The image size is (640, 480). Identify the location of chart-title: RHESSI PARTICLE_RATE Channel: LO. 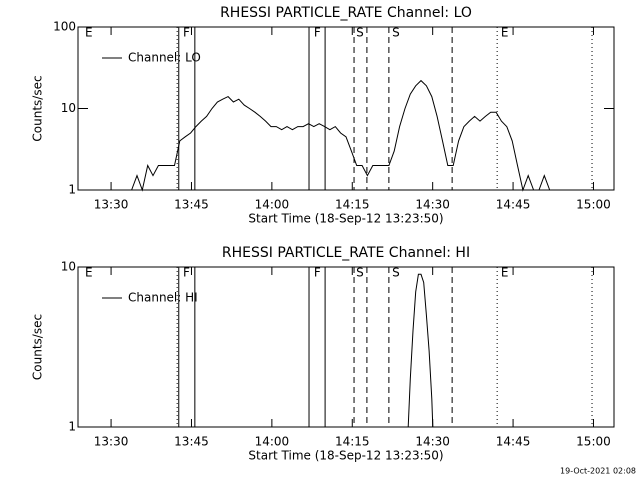
(346, 13).